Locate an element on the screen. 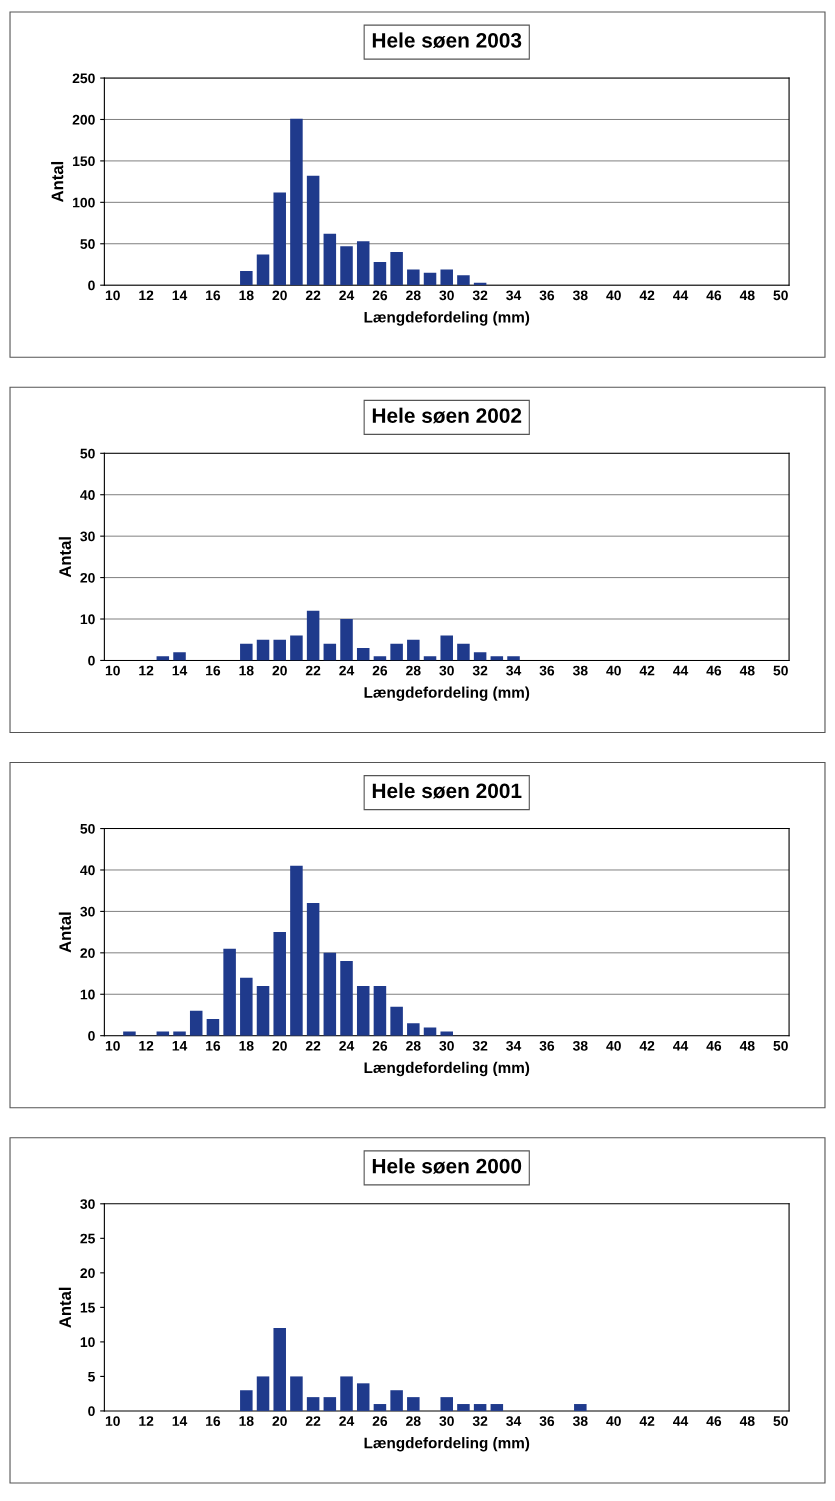  y-tick-label: 15 is located at coordinates (87, 1307).